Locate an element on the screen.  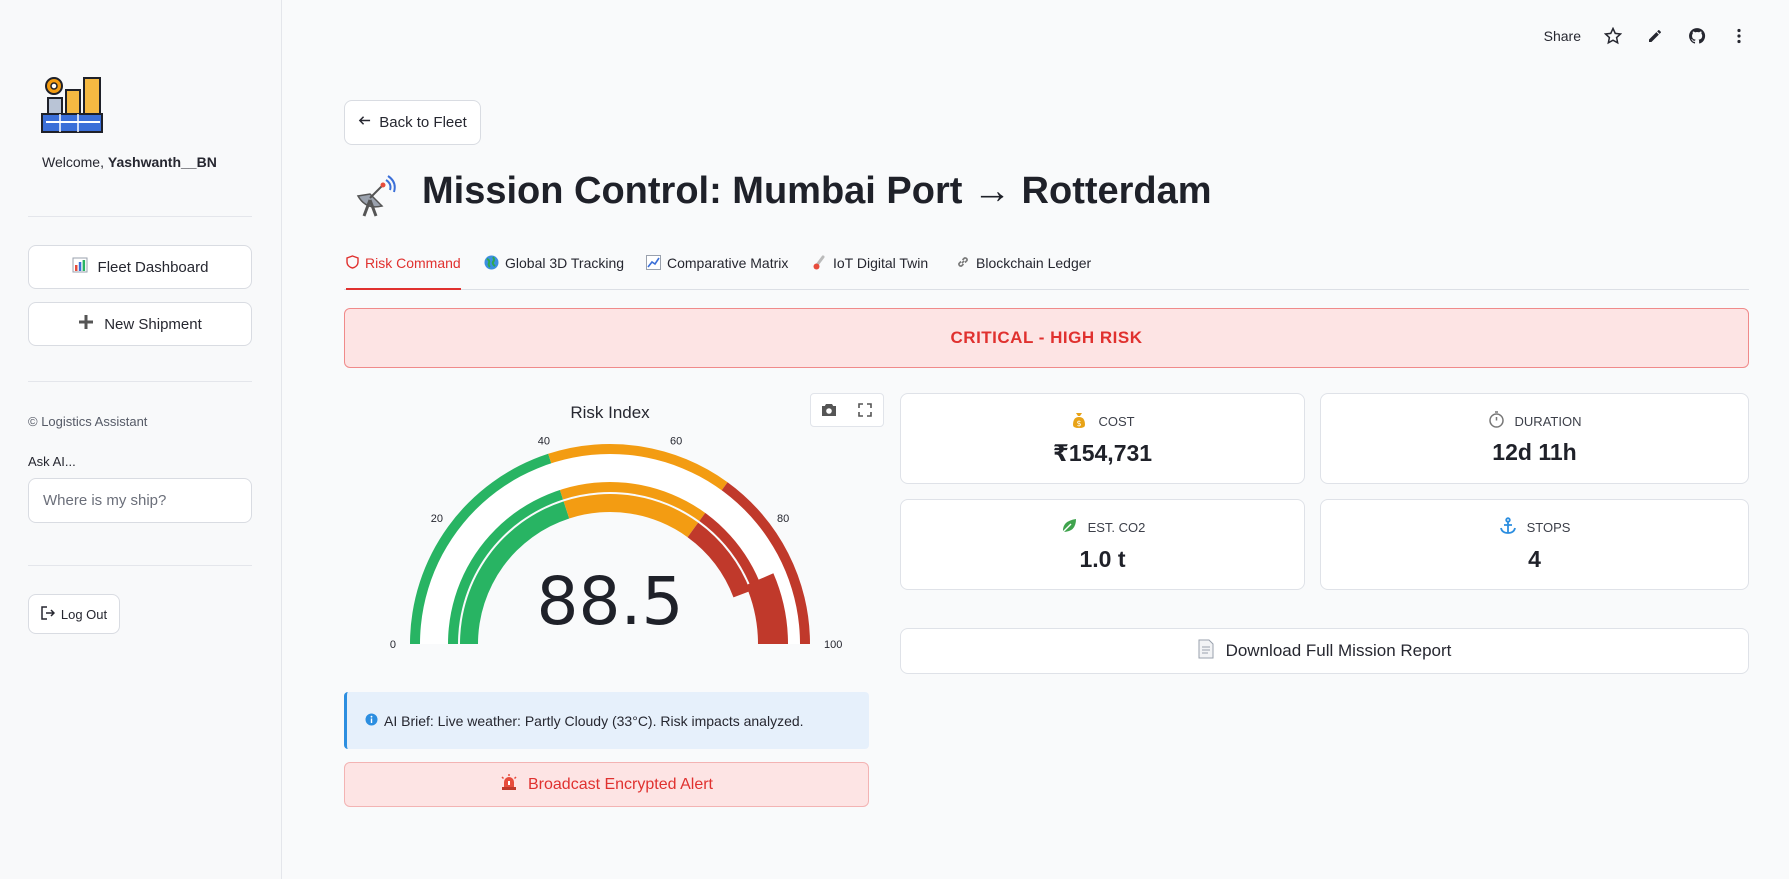
new-shipment-button: New Shipment is located at coordinates (140, 324).